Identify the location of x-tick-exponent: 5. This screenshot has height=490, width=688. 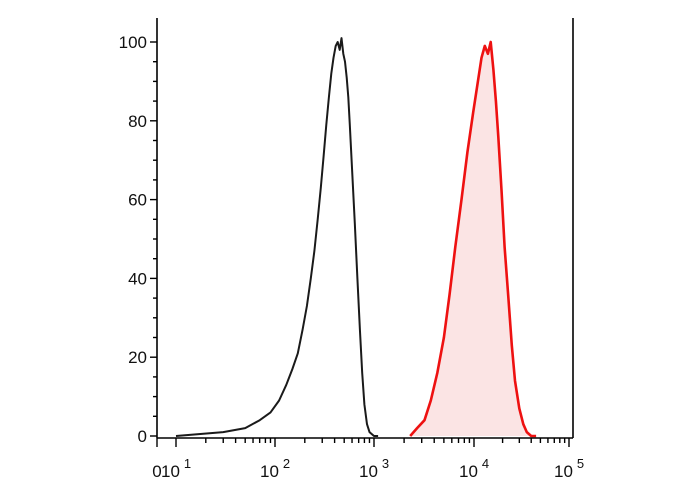
(580, 463).